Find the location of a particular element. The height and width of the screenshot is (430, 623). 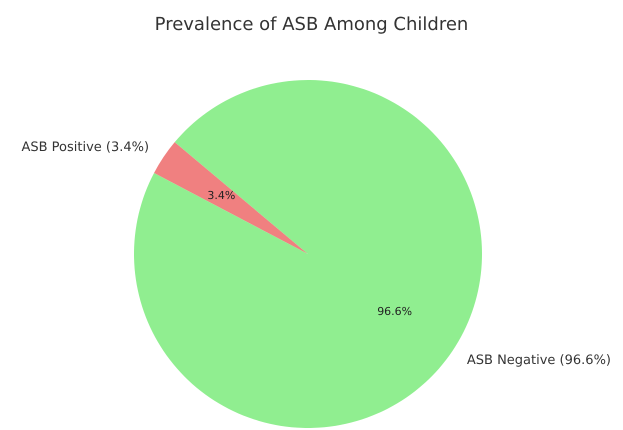

data-label: 3.4% is located at coordinates (221, 195).